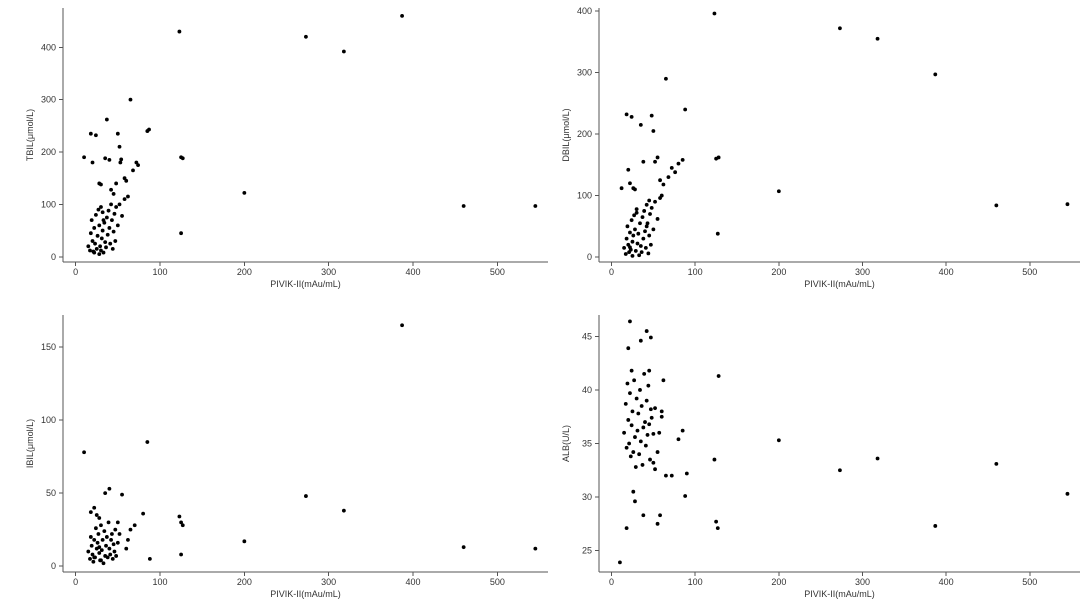 The image size is (1084, 604). What do you see at coordinates (48, 347) in the screenshot?
I see `y-tick-label: 150` at bounding box center [48, 347].